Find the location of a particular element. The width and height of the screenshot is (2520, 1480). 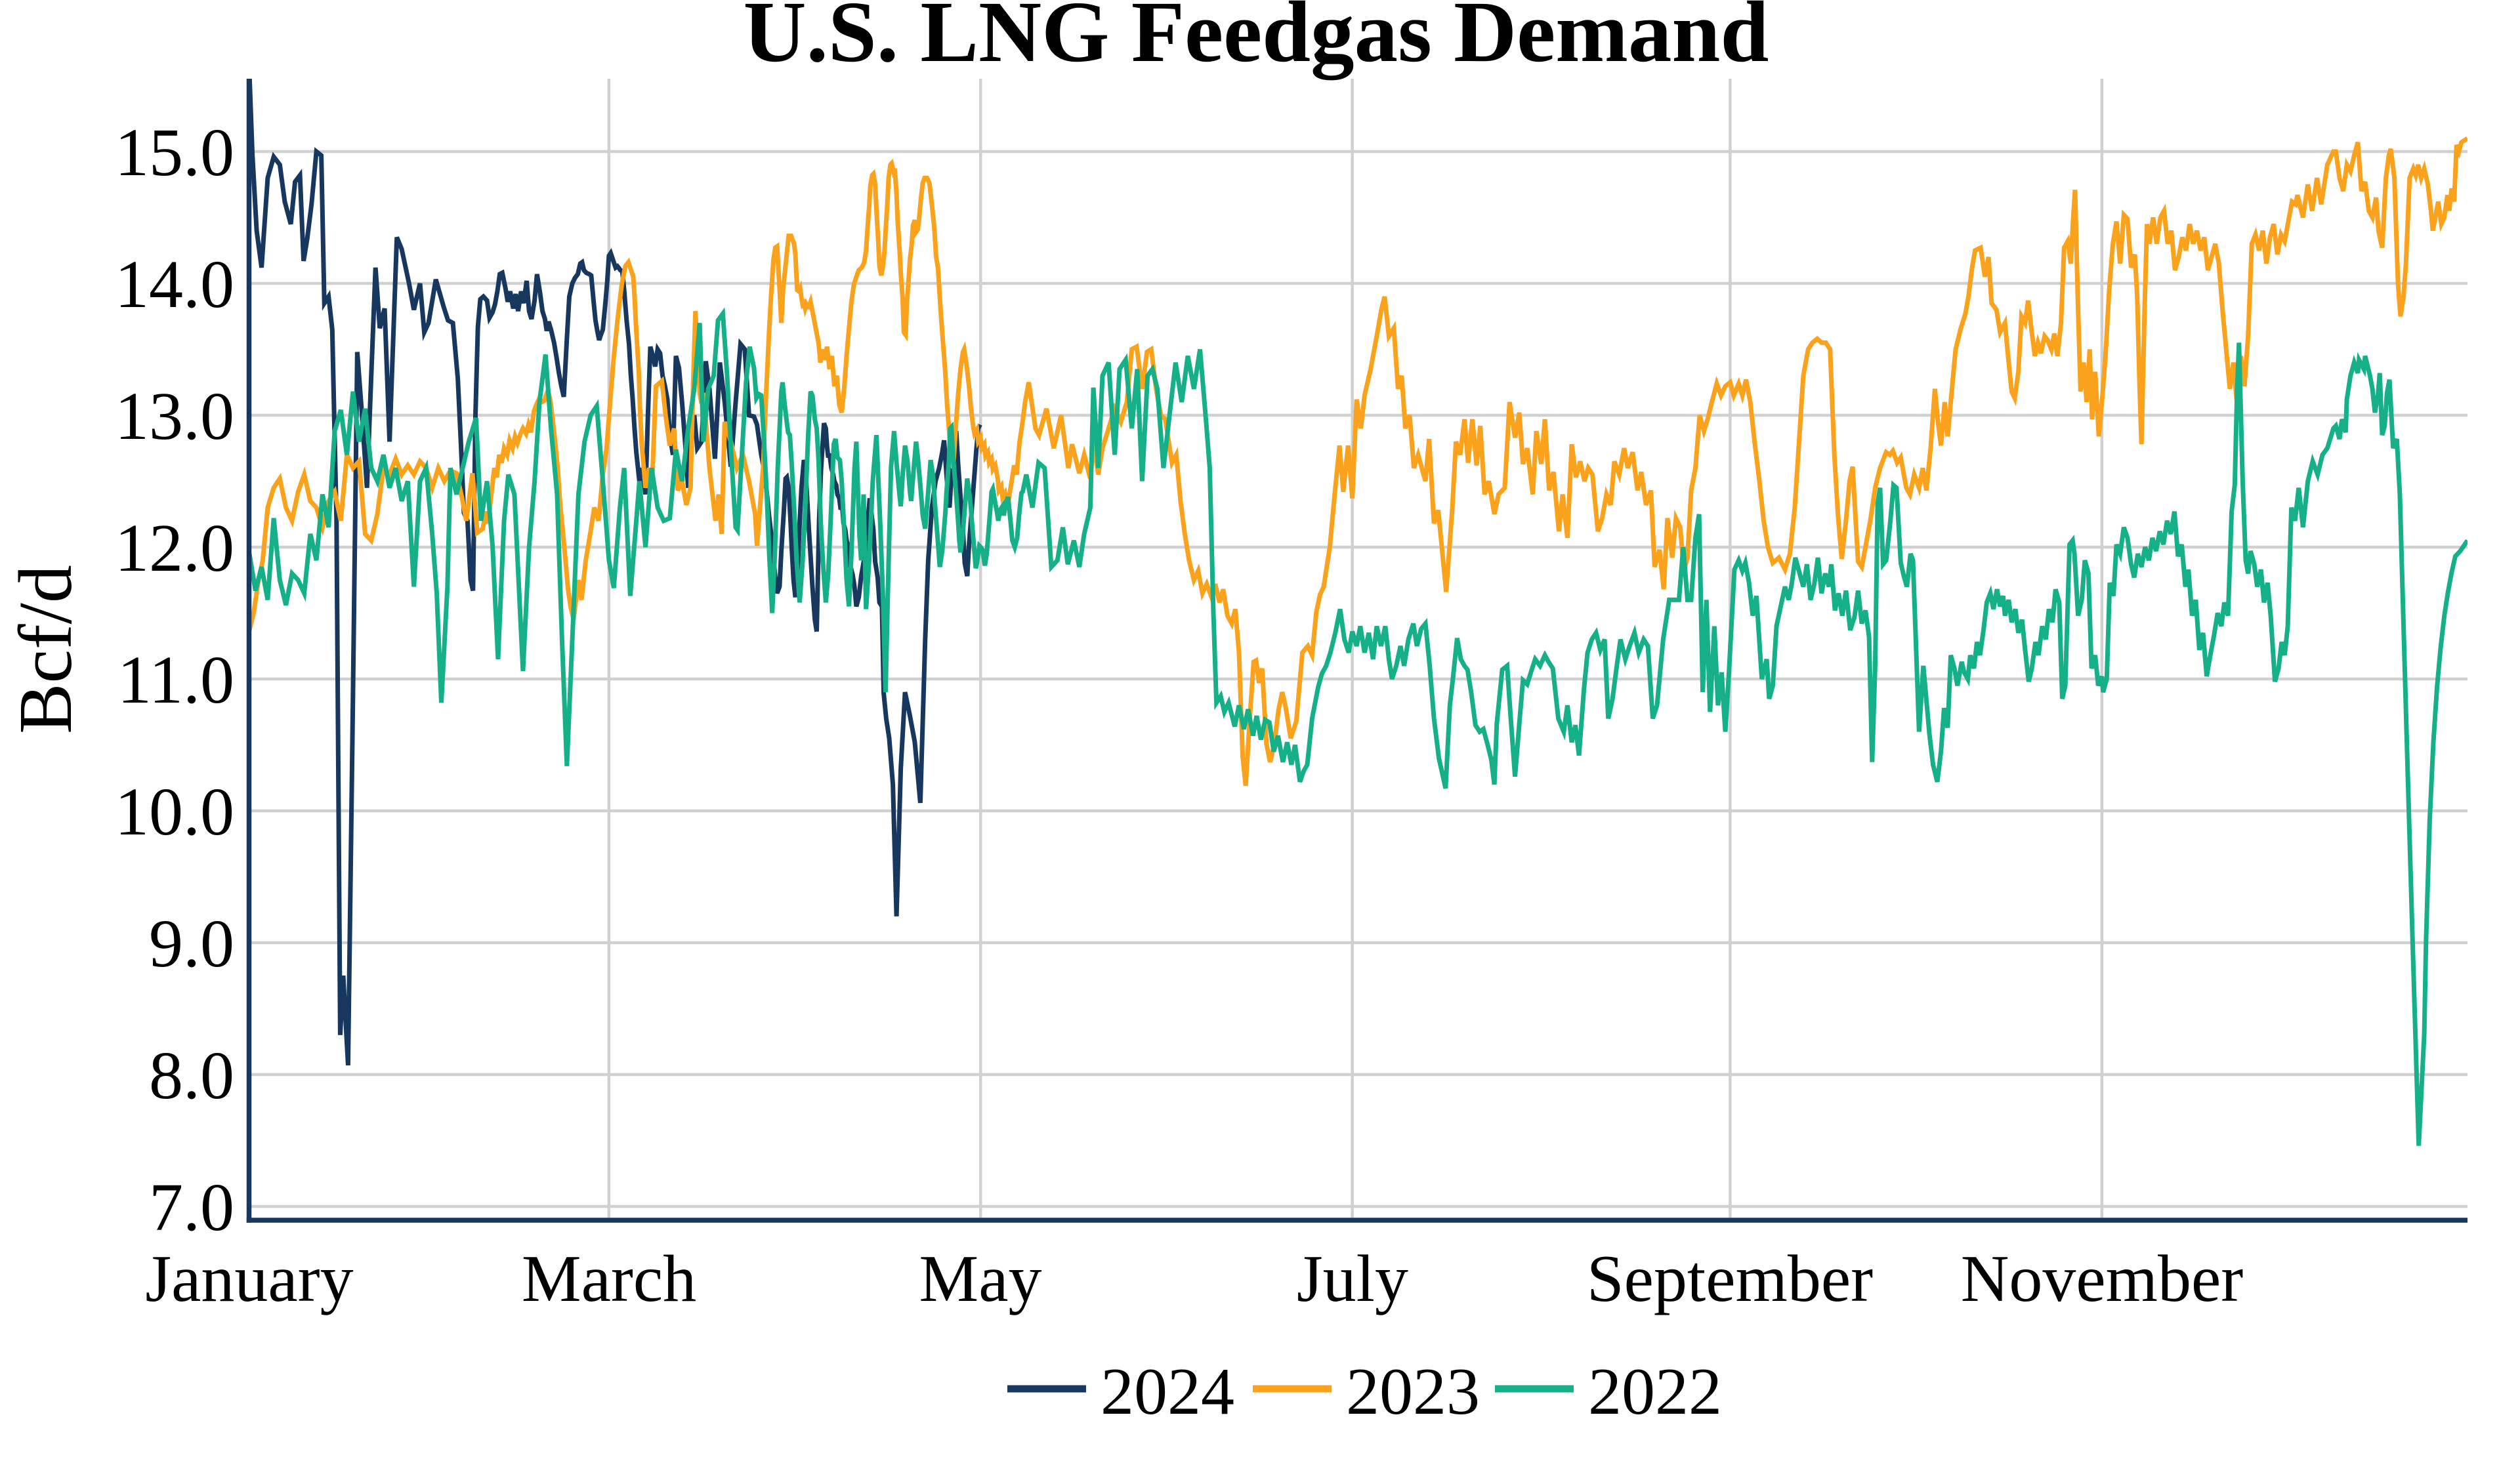

svg-text: 2022 is located at coordinates (1655, 1392).